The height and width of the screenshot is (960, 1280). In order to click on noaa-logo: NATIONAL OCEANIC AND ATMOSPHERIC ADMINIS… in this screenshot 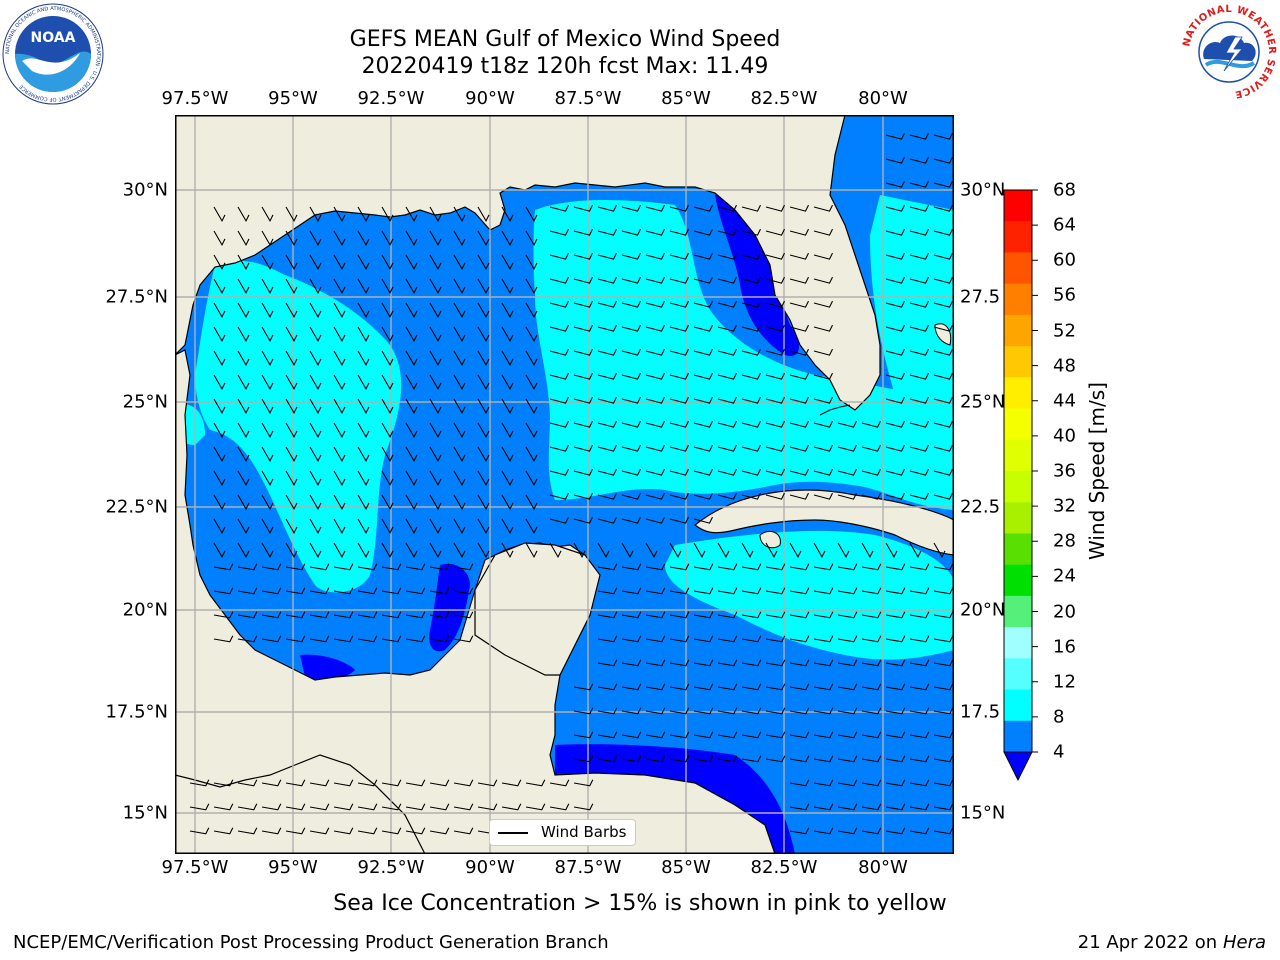, I will do `click(53, 54)`.